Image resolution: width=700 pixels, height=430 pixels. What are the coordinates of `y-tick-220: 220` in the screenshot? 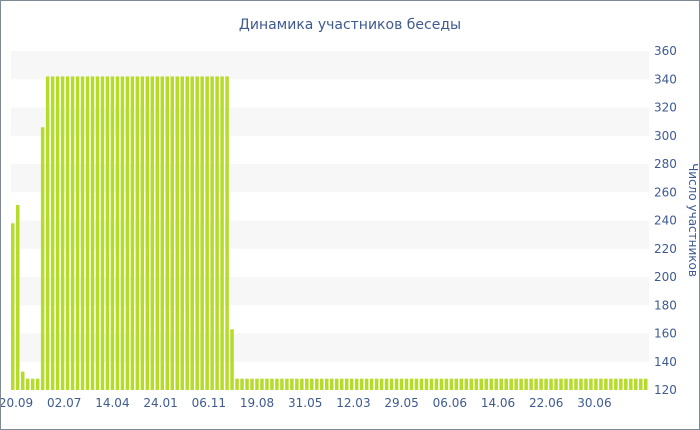 It's located at (665, 249).